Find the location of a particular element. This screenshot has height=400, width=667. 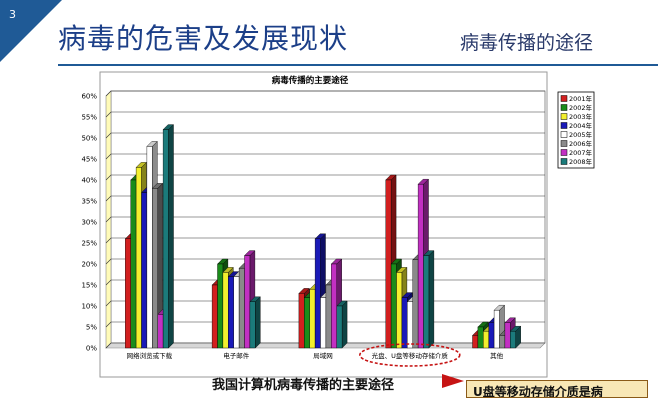

chart-title: 病毒传播的主要途径 is located at coordinates (310, 80).